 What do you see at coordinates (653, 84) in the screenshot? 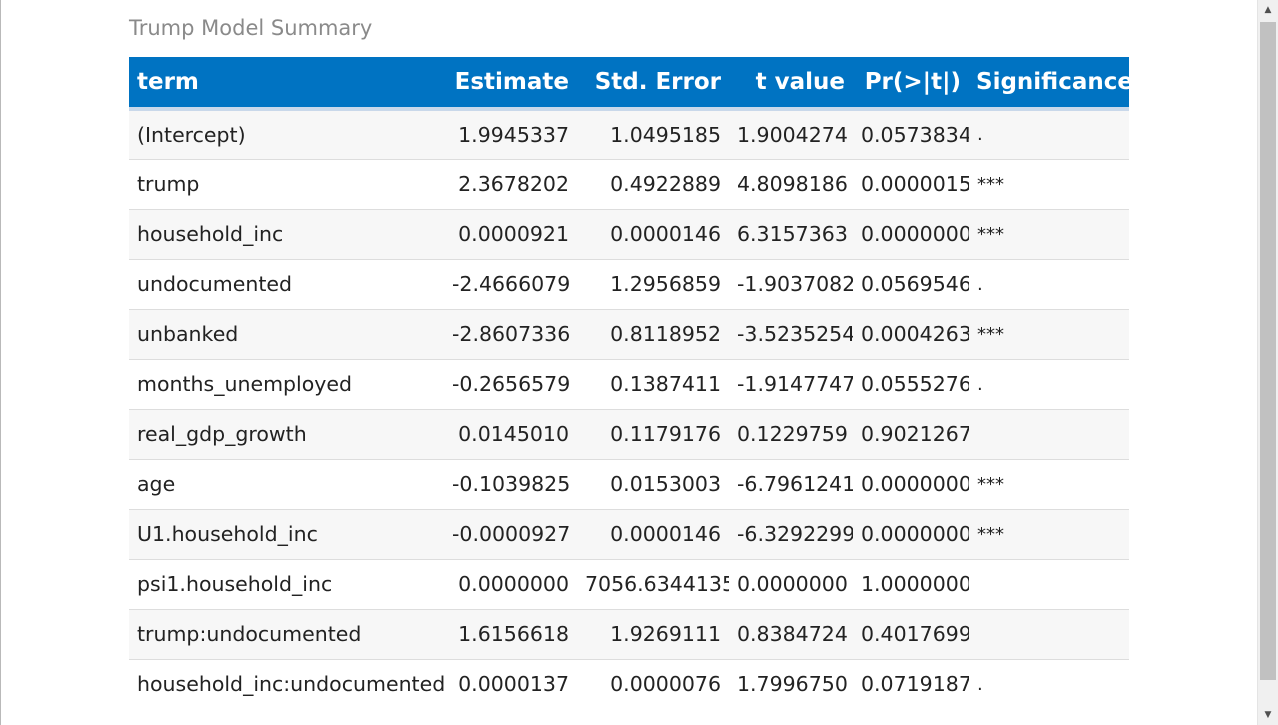
I see `header-std-error: Std. Error` at bounding box center [653, 84].